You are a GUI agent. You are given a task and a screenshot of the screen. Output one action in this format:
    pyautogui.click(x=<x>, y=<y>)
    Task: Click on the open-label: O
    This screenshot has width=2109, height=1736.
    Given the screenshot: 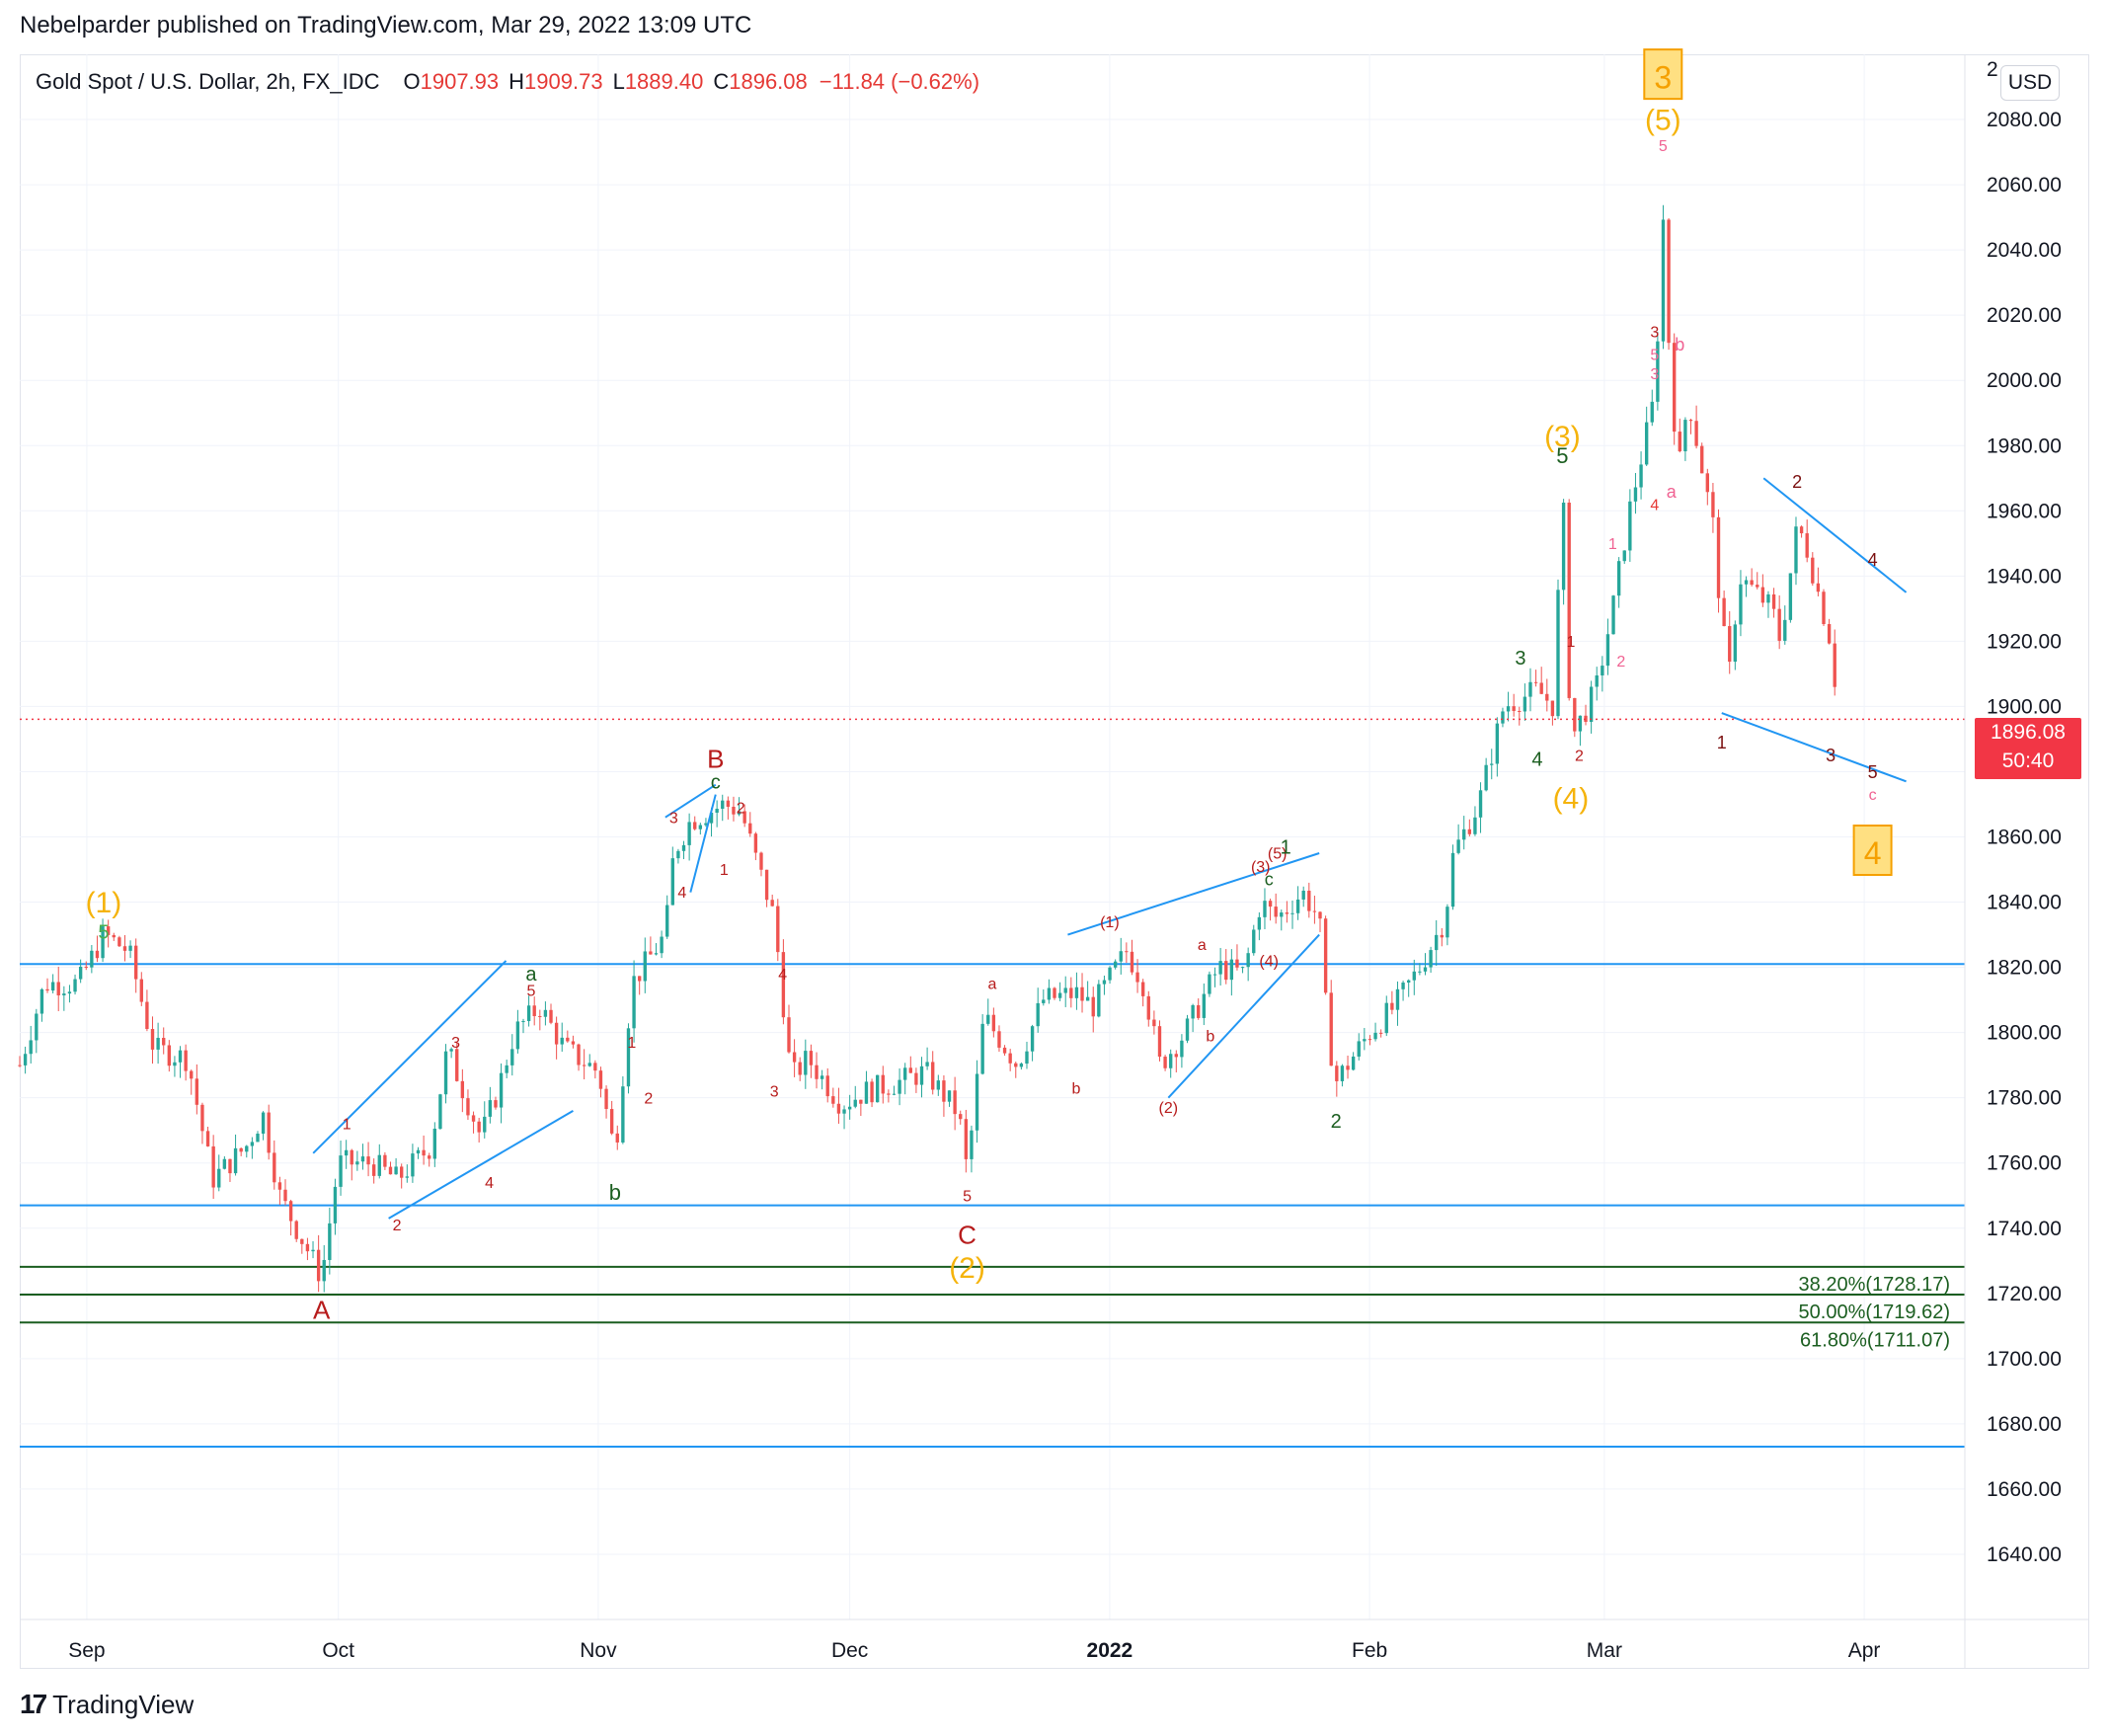 What is the action you would take?
    pyautogui.click(x=412, y=81)
    